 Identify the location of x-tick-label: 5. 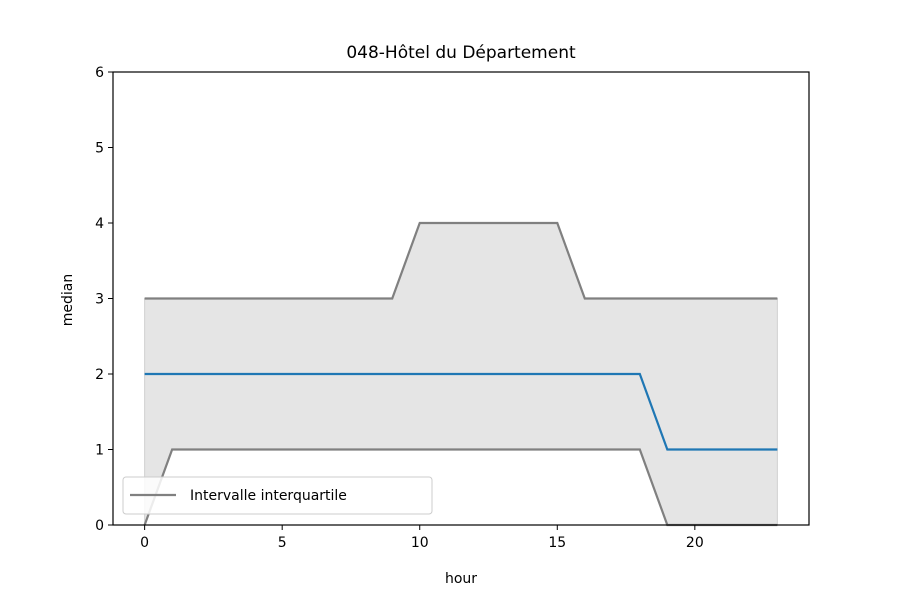
(282, 543).